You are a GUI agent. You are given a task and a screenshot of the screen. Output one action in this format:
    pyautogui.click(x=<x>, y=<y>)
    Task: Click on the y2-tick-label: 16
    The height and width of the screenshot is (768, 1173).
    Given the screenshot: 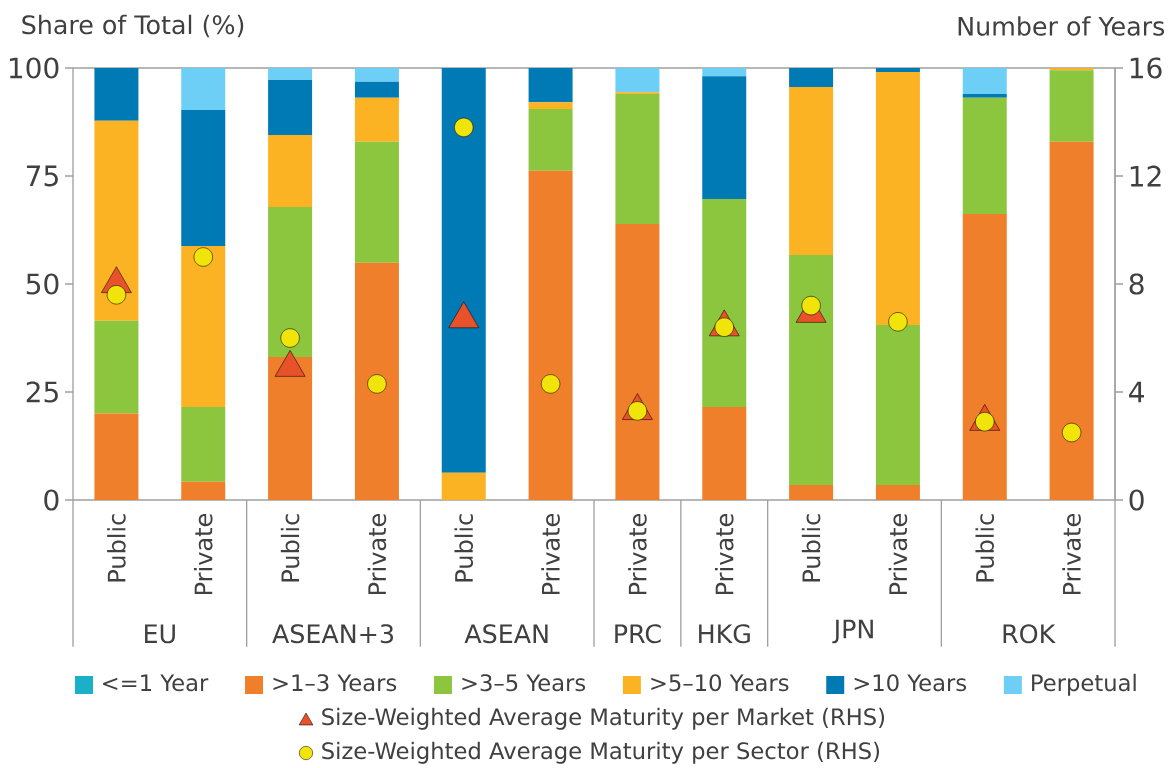 What is the action you would take?
    pyautogui.click(x=1146, y=68)
    